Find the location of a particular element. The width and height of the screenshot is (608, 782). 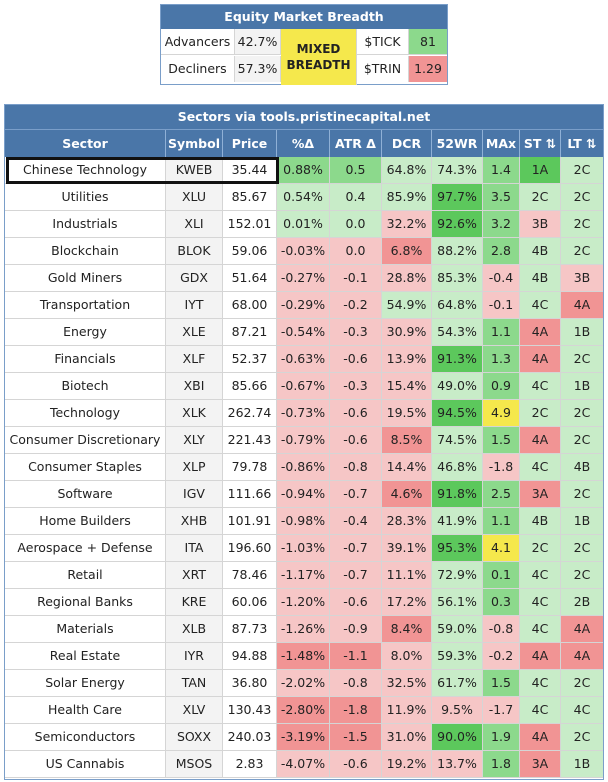

cell-52wr: 74.5% is located at coordinates (457, 440).